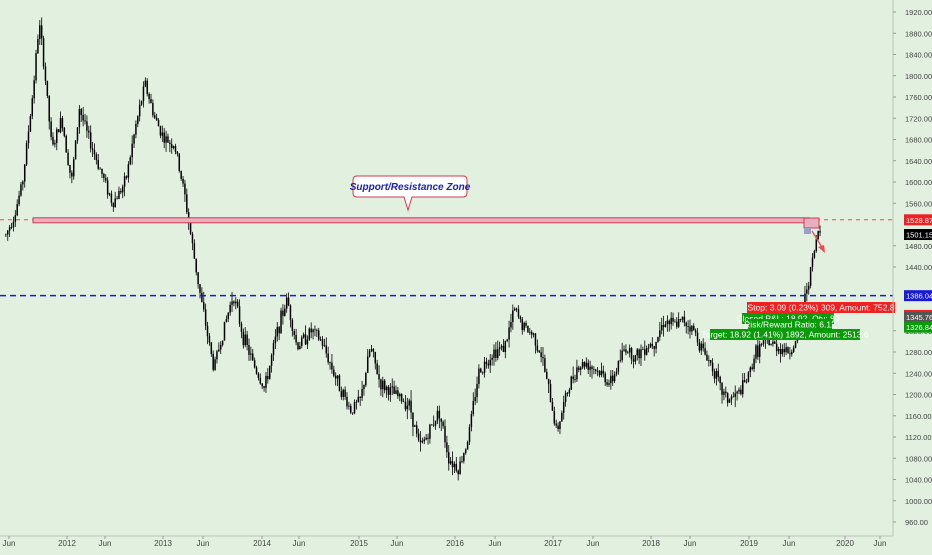 The height and width of the screenshot is (555, 932). I want to click on price-badge-resistance: 1528.87, so click(918, 220).